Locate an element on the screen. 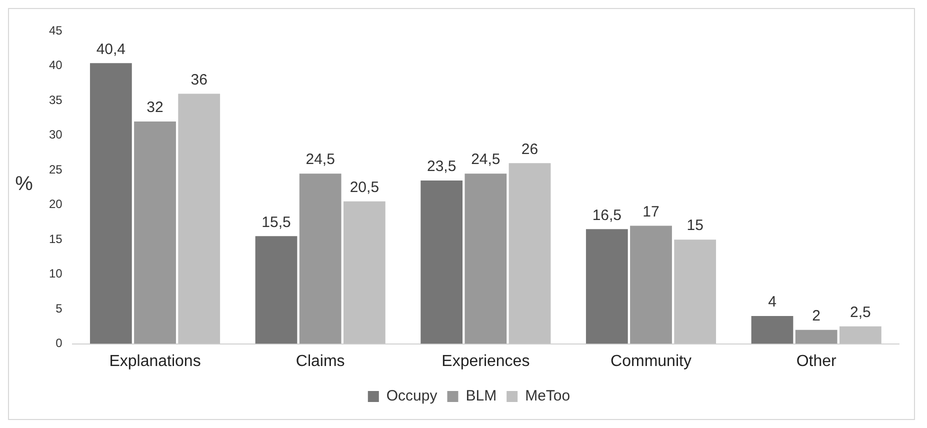  y-tick-label: 35 is located at coordinates (55, 99).